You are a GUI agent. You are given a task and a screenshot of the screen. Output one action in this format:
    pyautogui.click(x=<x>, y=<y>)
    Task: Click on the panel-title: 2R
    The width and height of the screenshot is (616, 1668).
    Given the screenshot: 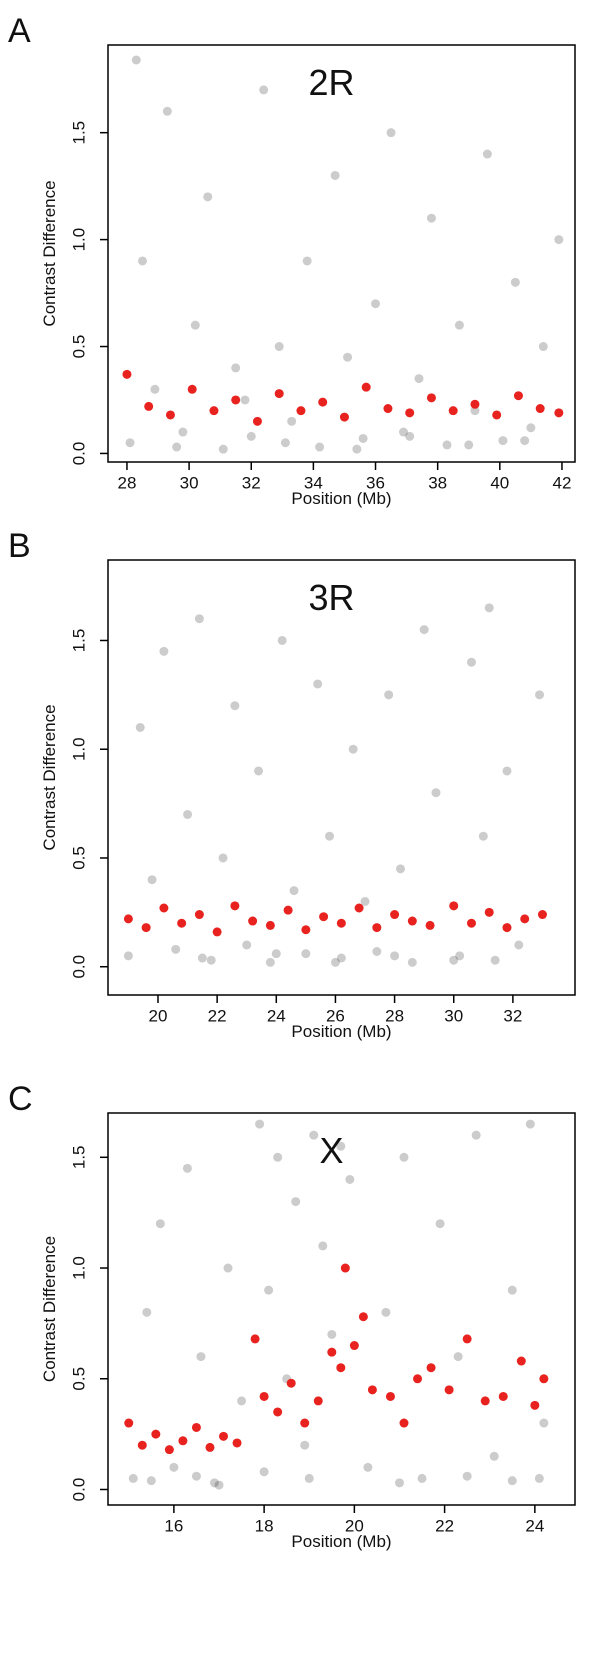 What is the action you would take?
    pyautogui.click(x=331, y=82)
    